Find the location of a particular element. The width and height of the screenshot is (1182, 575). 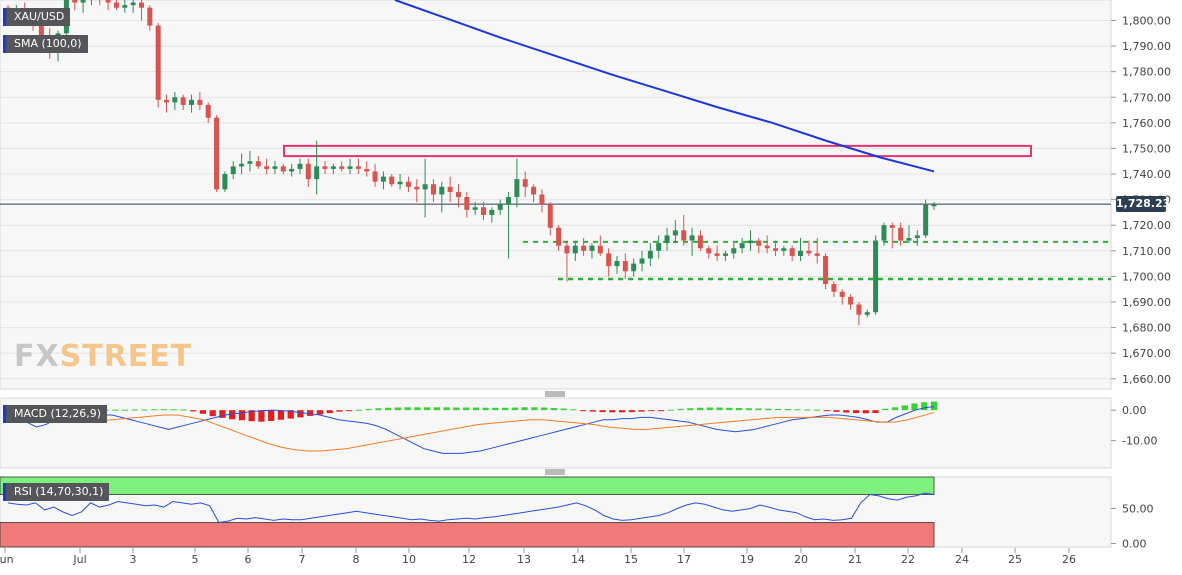

price-tick-label: 1,760.00 is located at coordinates (1146, 123).